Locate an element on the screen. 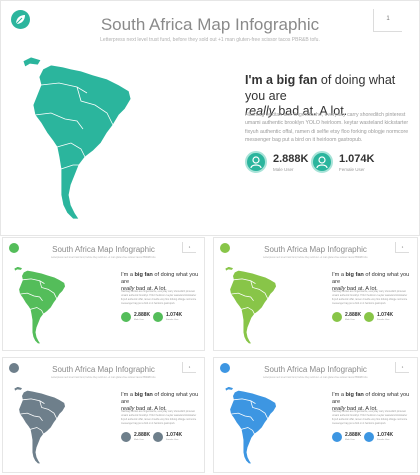  heading-rest-2: bad at. A lot. is located at coordinates (311, 111).